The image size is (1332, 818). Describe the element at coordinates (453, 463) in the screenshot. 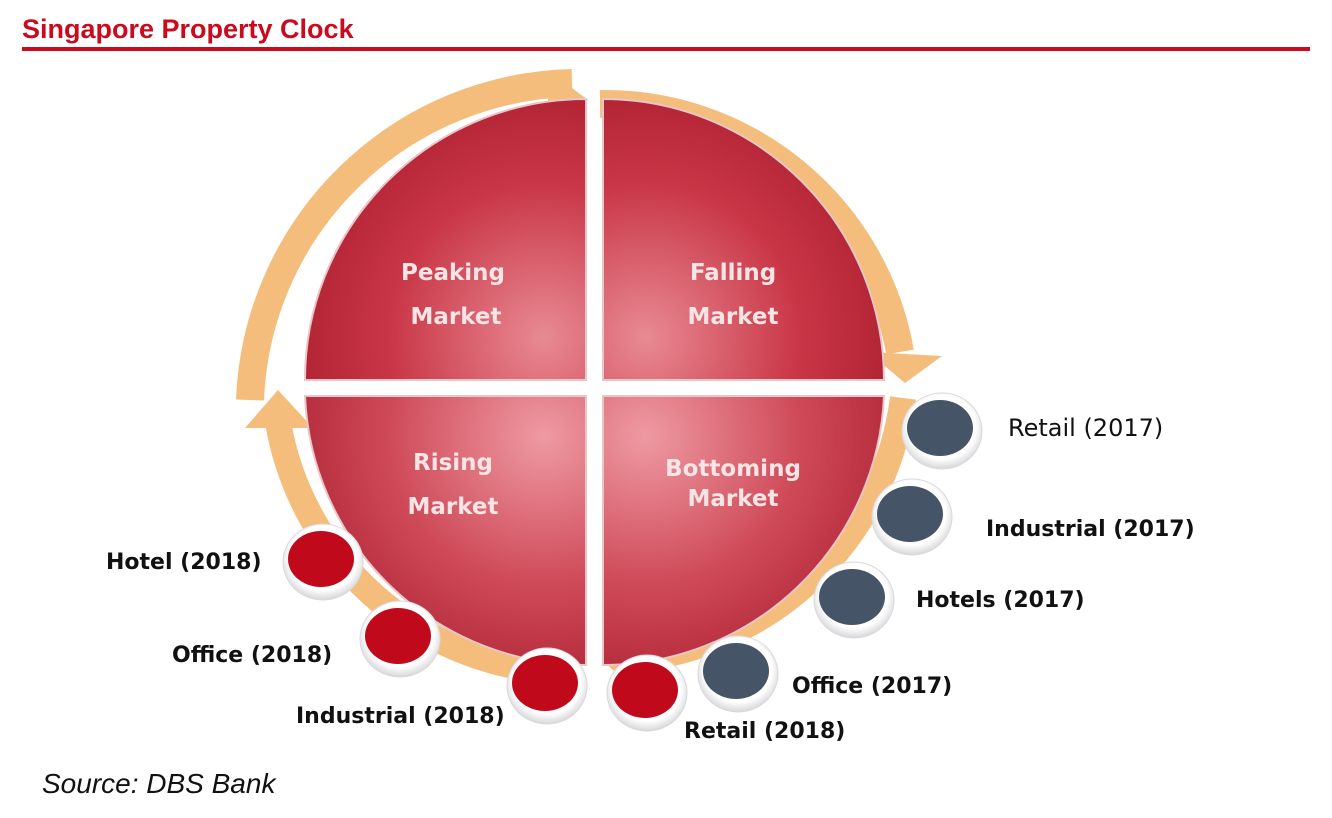

I see `rising-label-line1: Rising` at that location.